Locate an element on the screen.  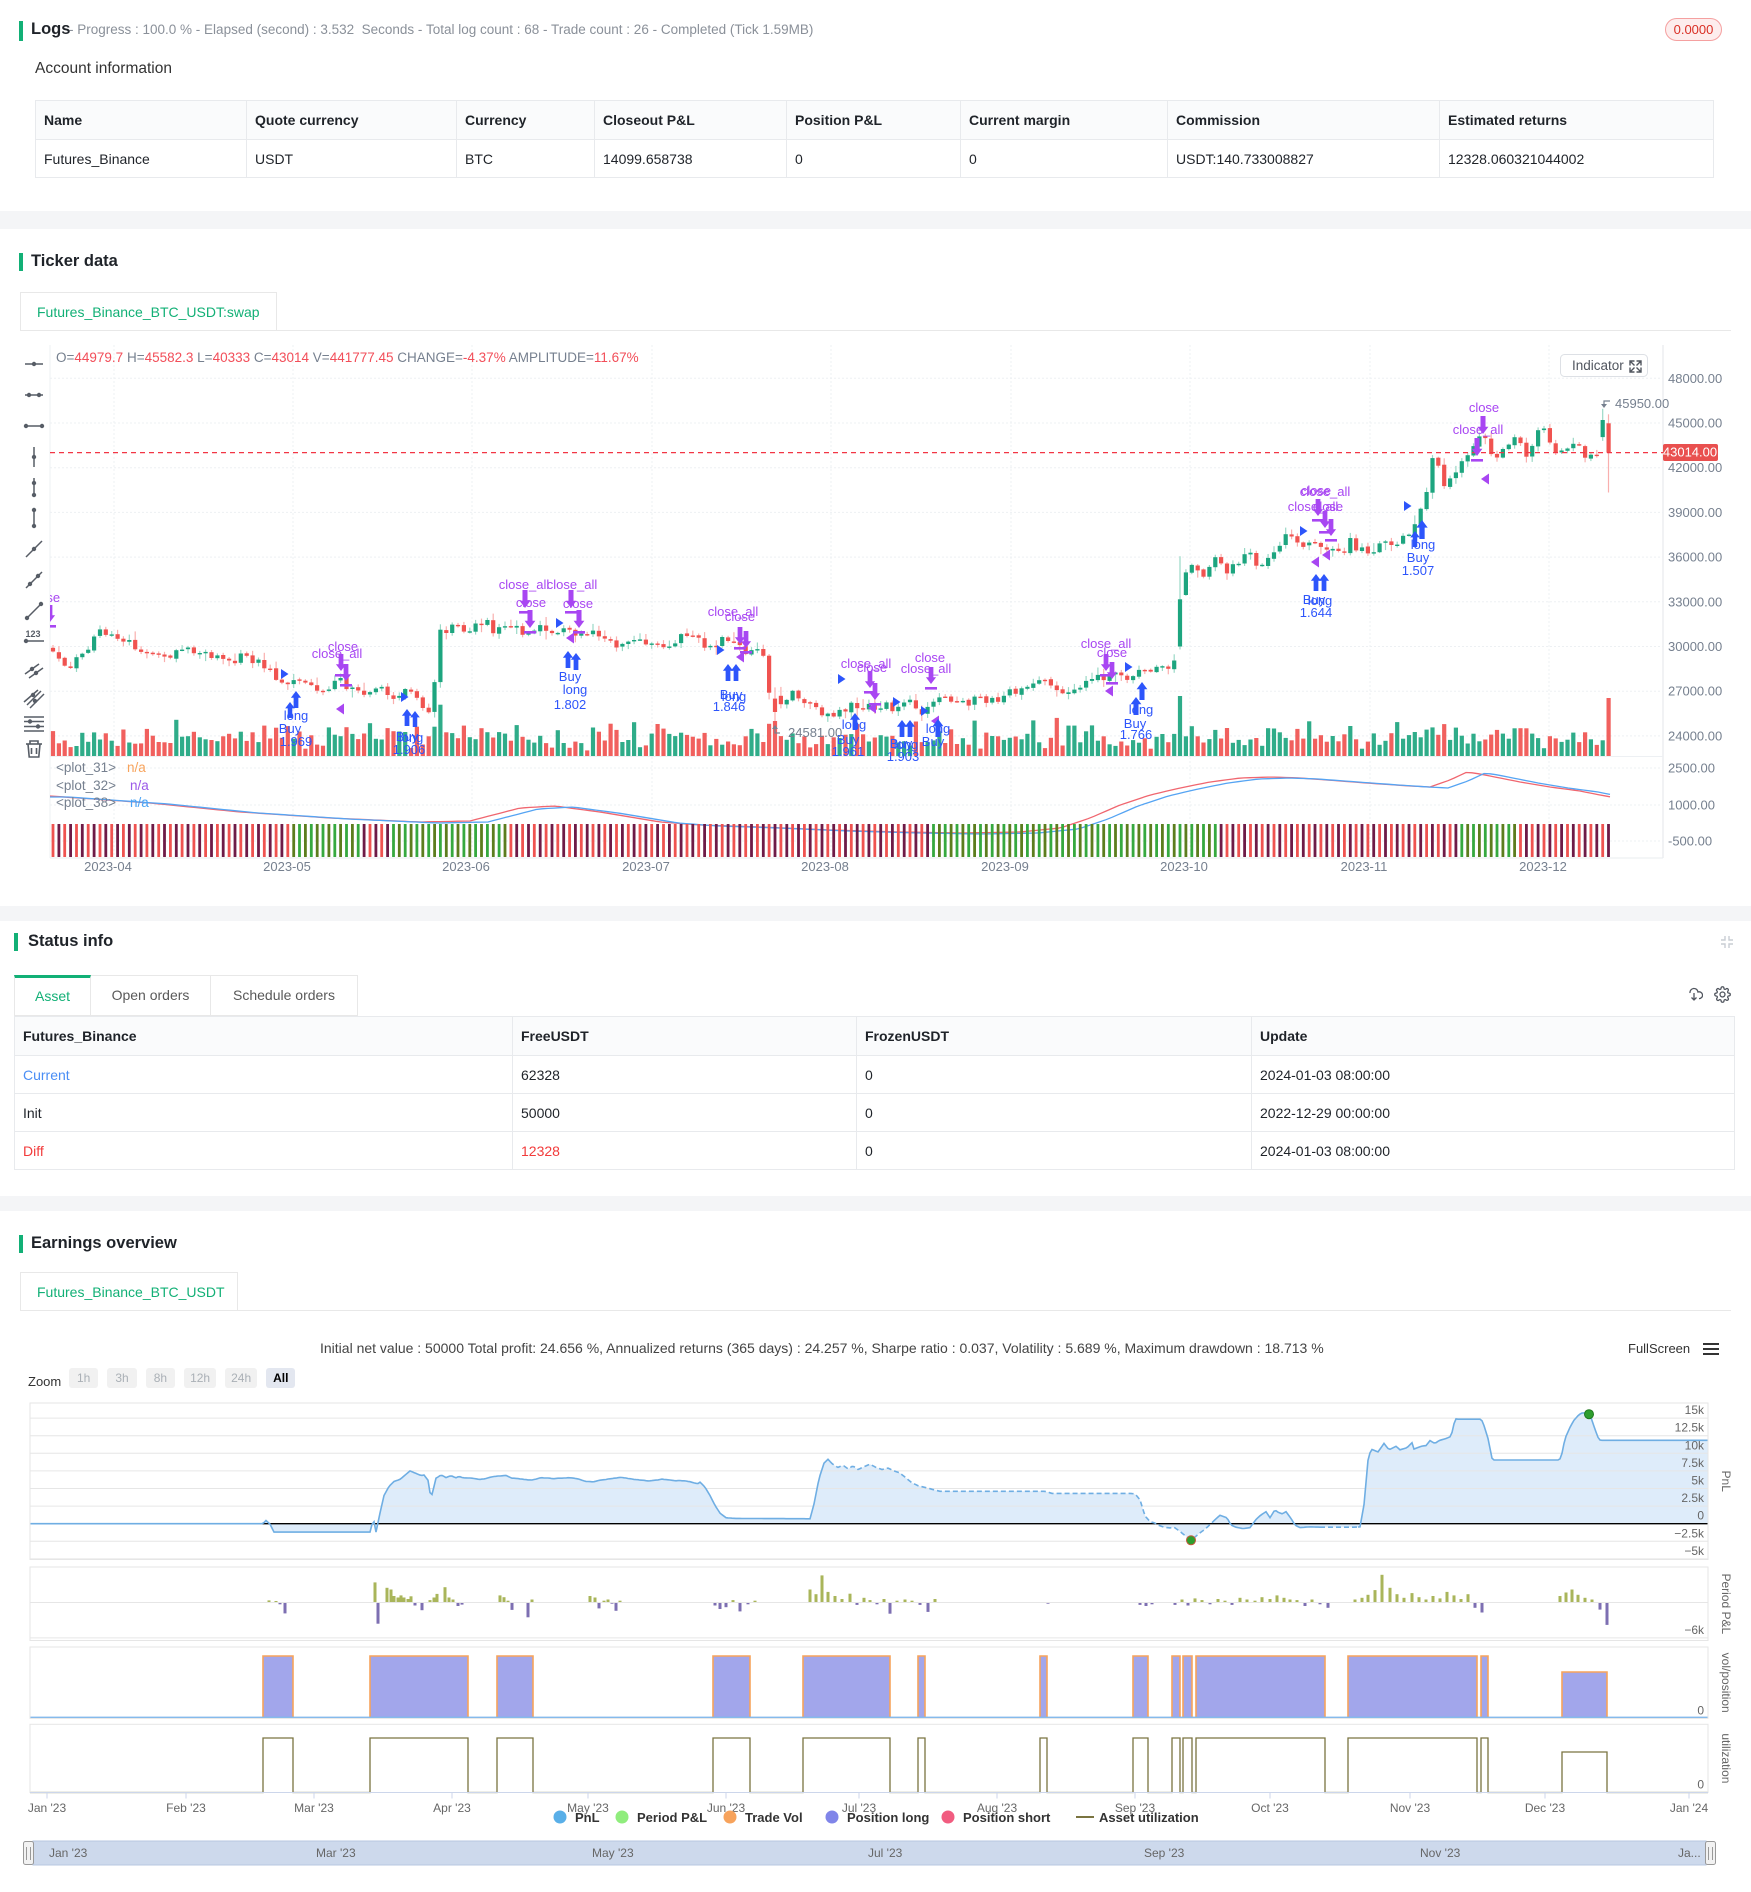
svg-text: 1.644 is located at coordinates (1316, 612).